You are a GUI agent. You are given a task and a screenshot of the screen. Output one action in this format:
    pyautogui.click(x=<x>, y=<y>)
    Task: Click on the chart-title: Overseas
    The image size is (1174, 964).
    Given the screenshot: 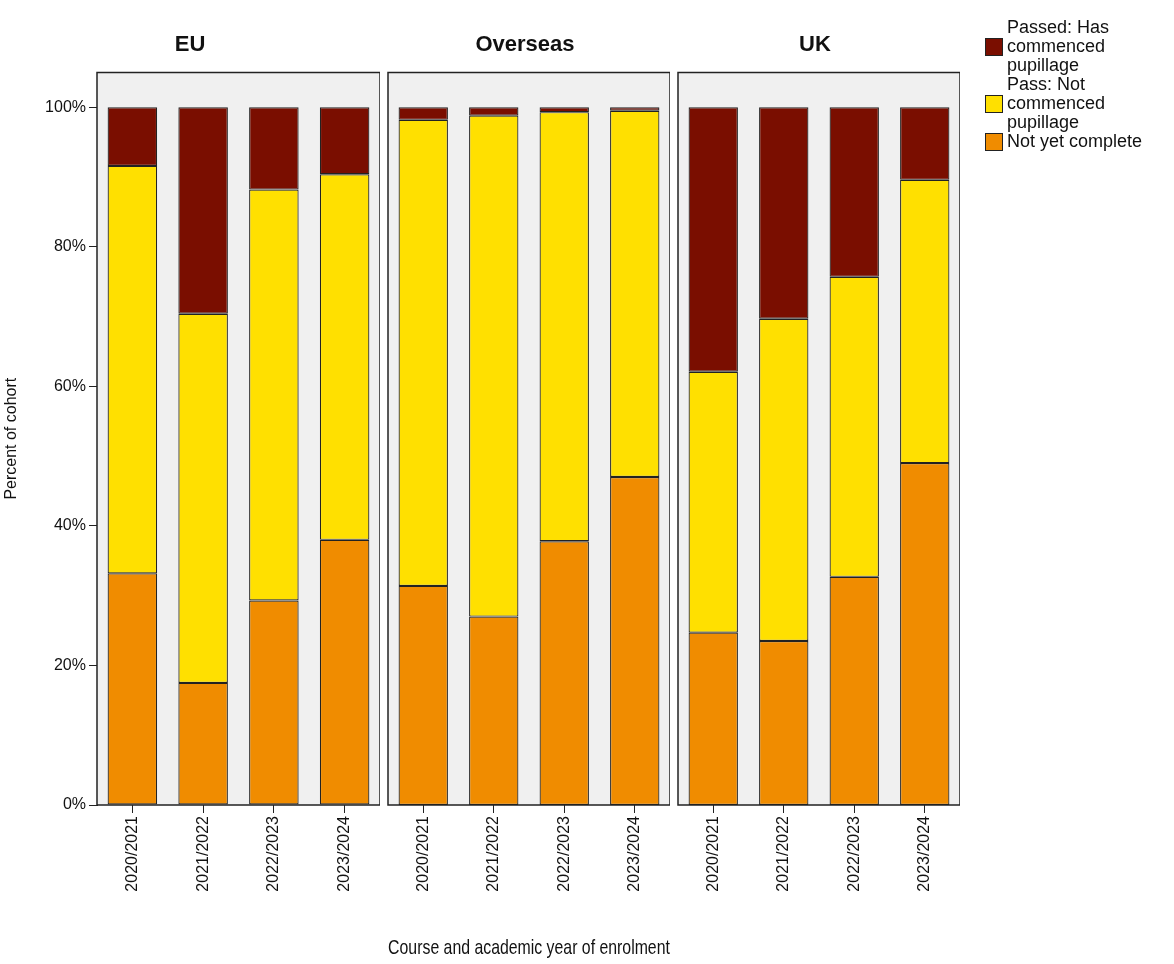 What is the action you would take?
    pyautogui.click(x=525, y=44)
    